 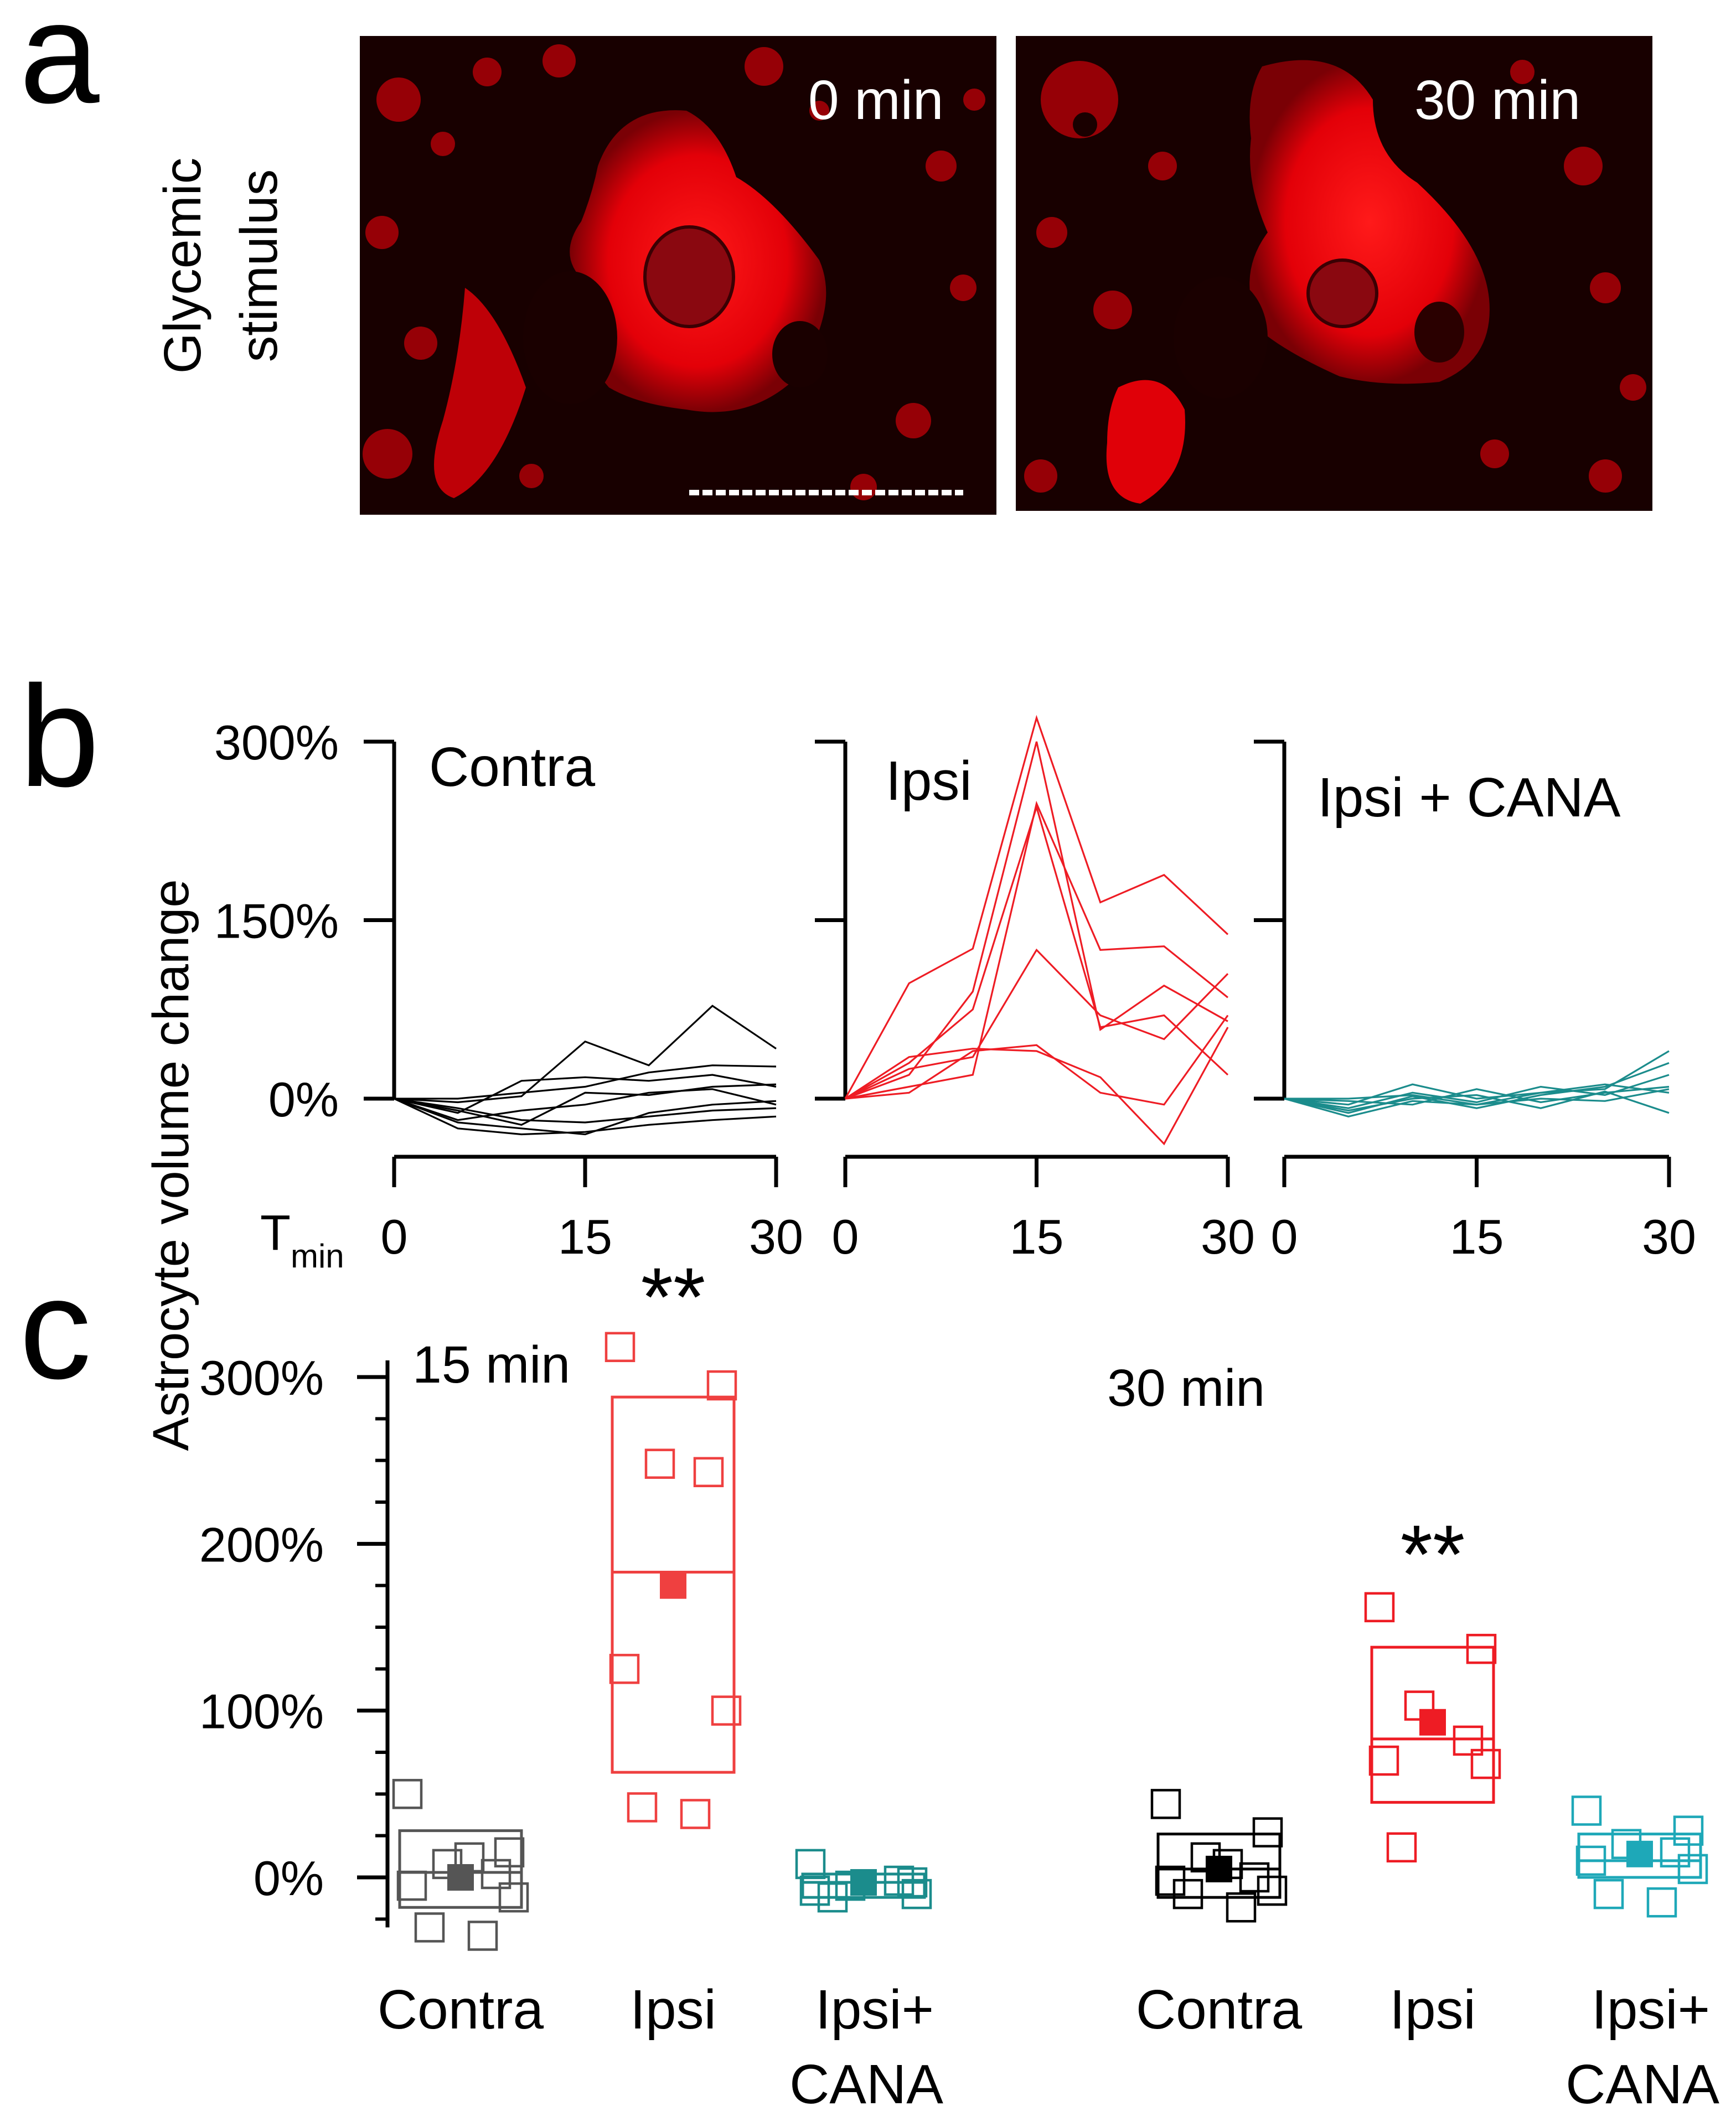 I want to click on y-tick-label: 150%, so click(x=276, y=921).